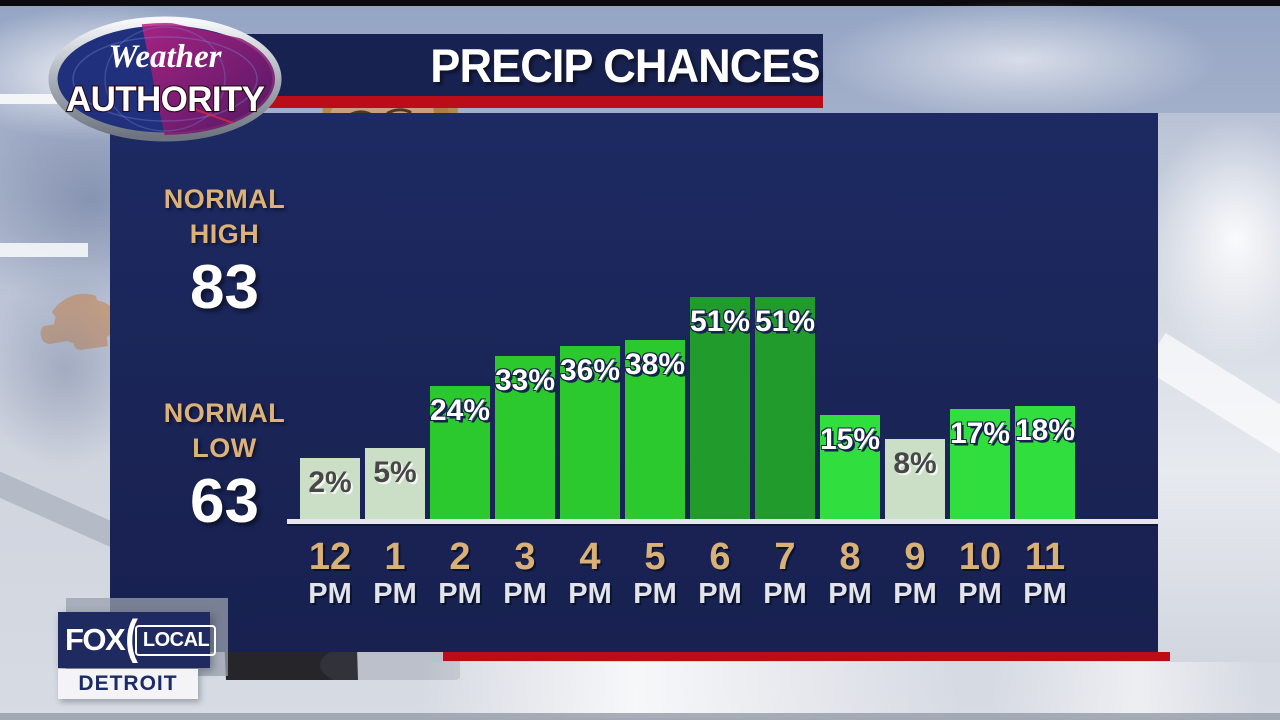  I want to click on weather-authority-word-weather: Weather, so click(165, 57).